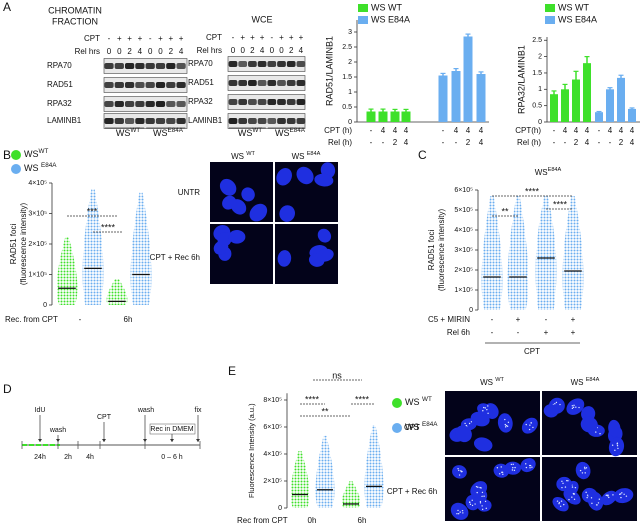  What do you see at coordinates (16, 155) in the screenshot?
I see `legend-dot` at bounding box center [16, 155].